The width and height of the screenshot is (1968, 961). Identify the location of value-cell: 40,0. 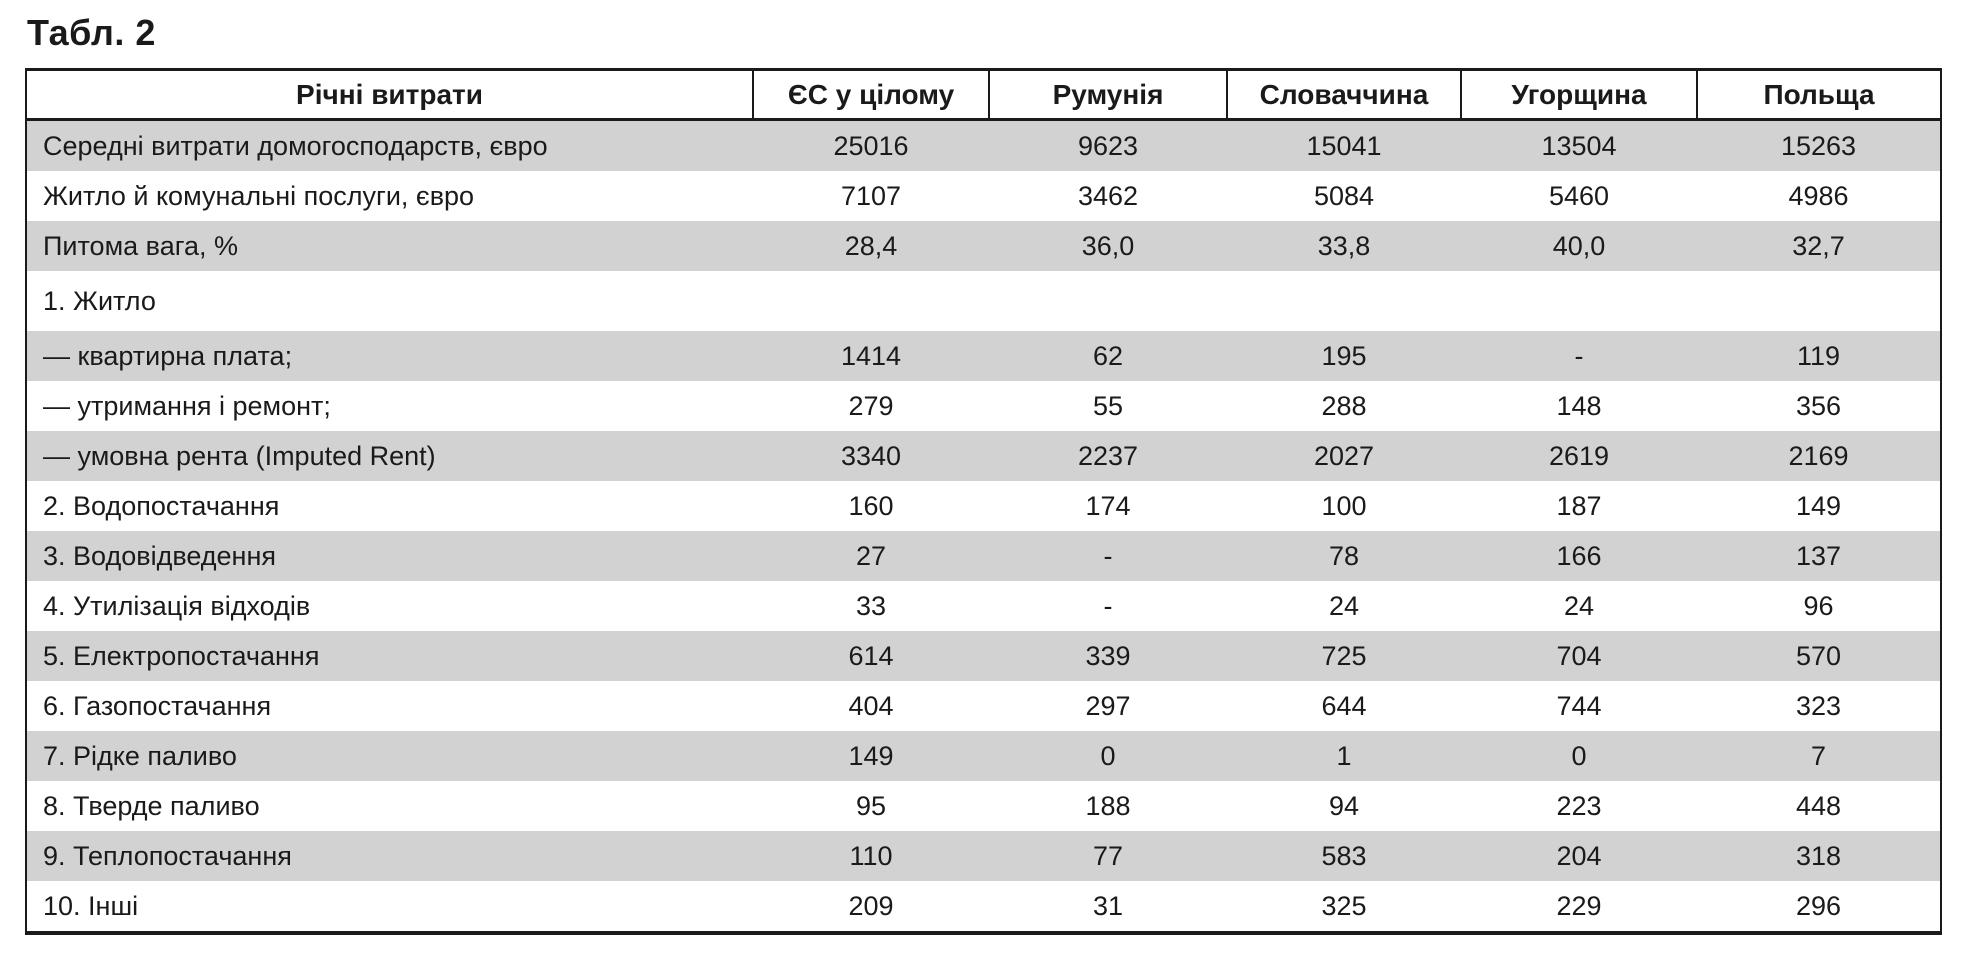
(1579, 245).